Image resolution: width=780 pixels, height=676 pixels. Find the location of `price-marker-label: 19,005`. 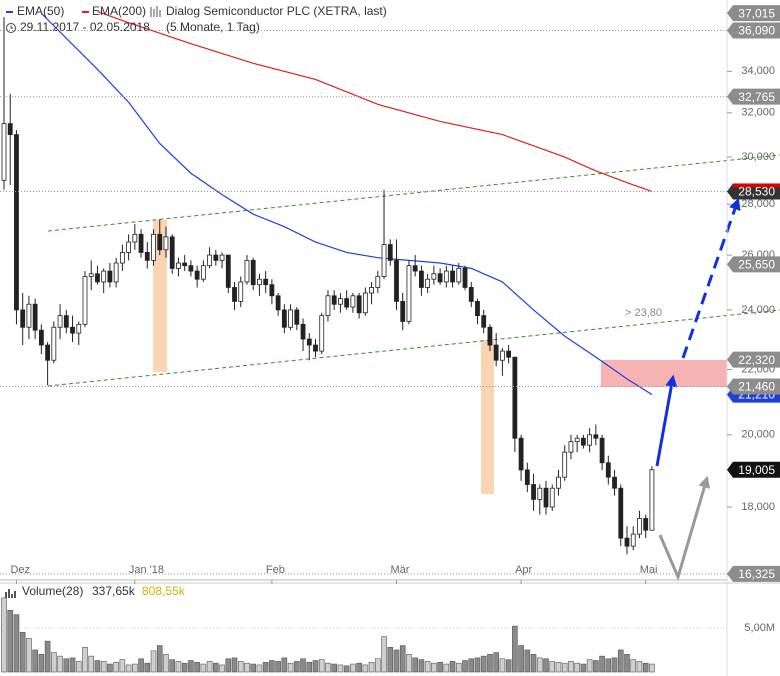

price-marker-label: 19,005 is located at coordinates (756, 470).